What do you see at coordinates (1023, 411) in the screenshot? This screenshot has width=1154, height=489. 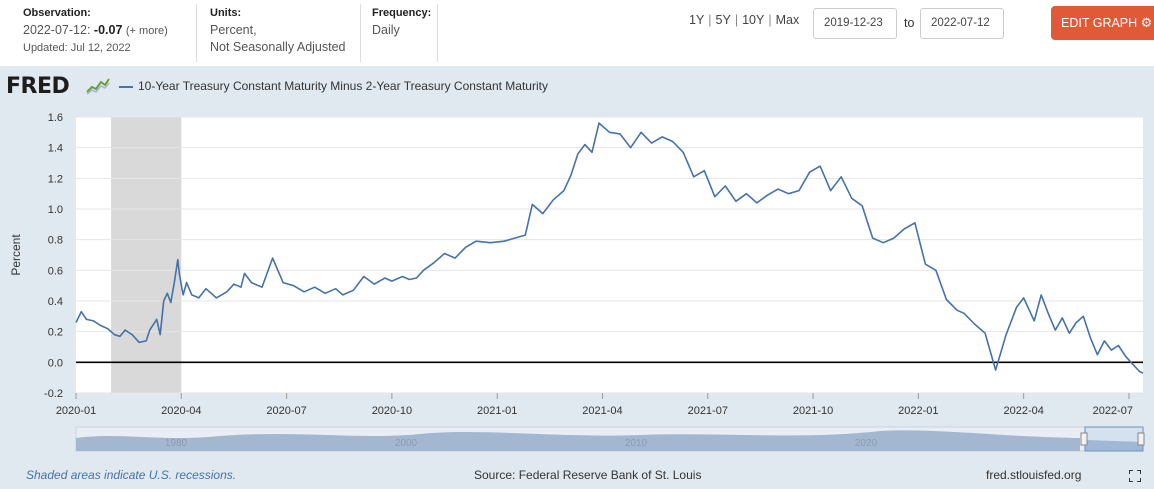 I see `x-tick-label: 2022-04` at bounding box center [1023, 411].